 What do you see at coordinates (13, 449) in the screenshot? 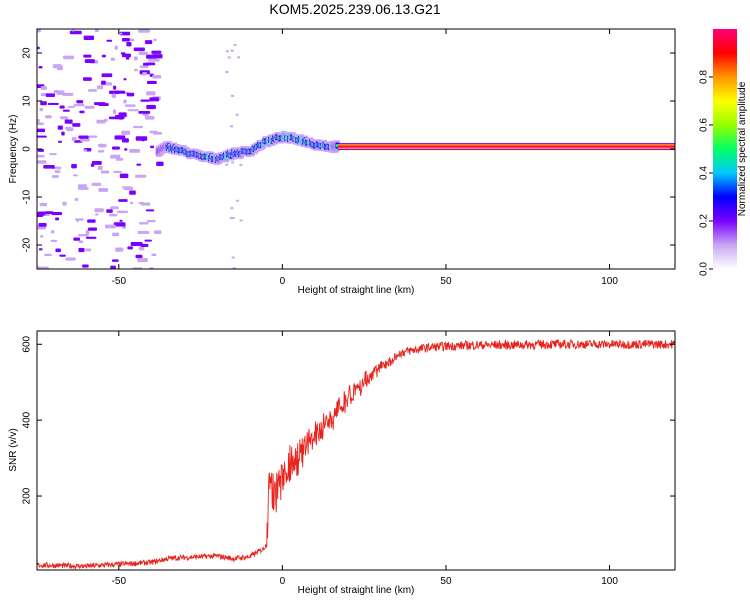
I see `snr-y-label: SNR (v/v)` at bounding box center [13, 449].